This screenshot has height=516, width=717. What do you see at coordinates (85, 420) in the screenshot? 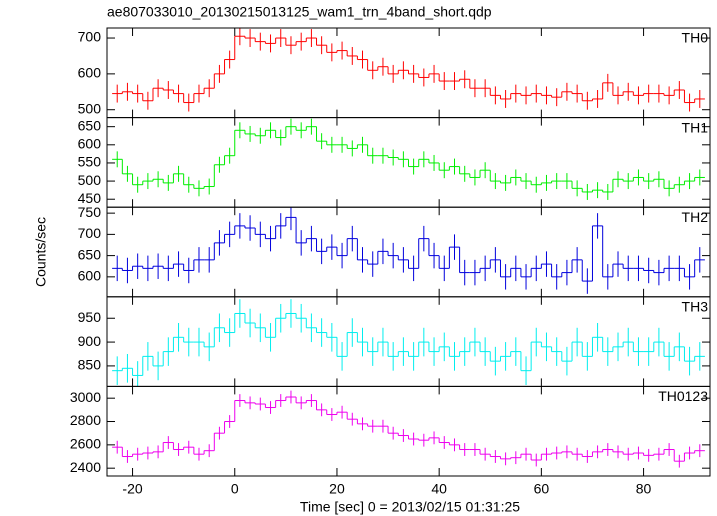
I see `y-tick-label: 2800` at bounding box center [85, 420].